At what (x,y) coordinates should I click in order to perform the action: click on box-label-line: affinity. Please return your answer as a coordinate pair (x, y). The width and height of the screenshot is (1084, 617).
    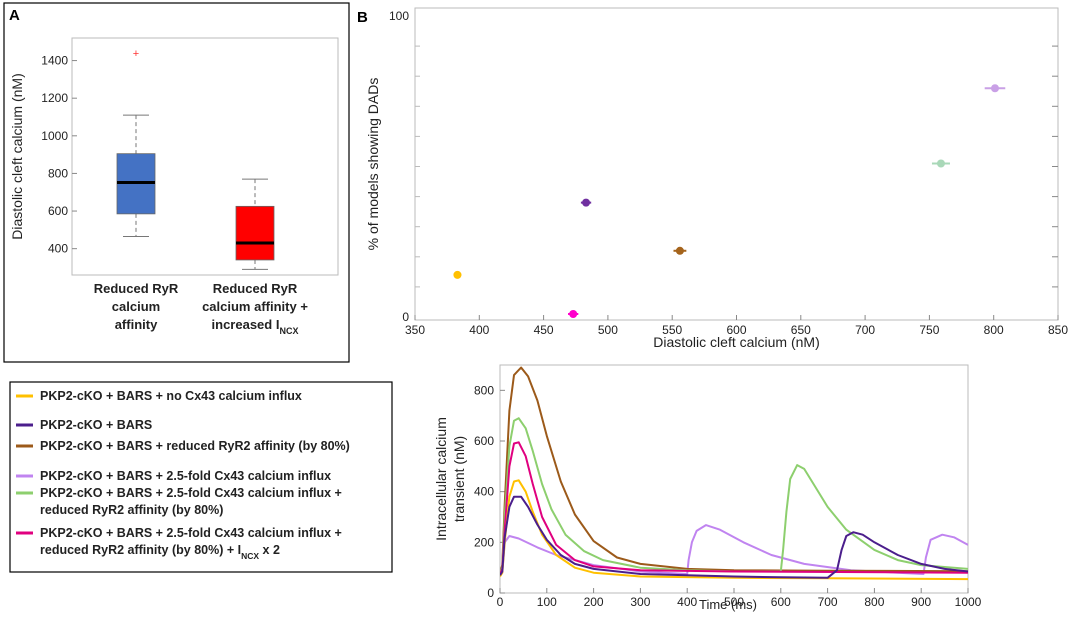
    Looking at the image, I should click on (136, 324).